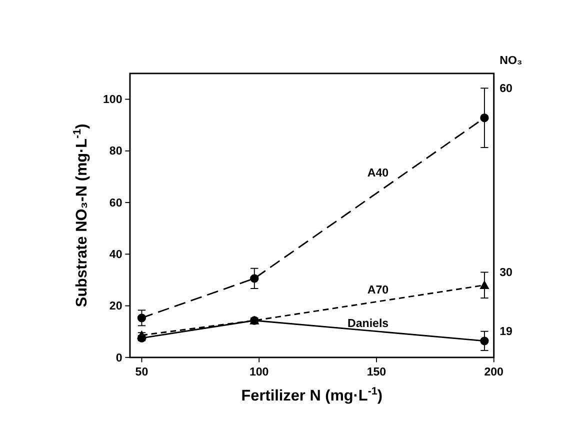 This screenshot has height=428, width=568. Describe the element at coordinates (506, 332) in the screenshot. I see `text: 19` at that location.